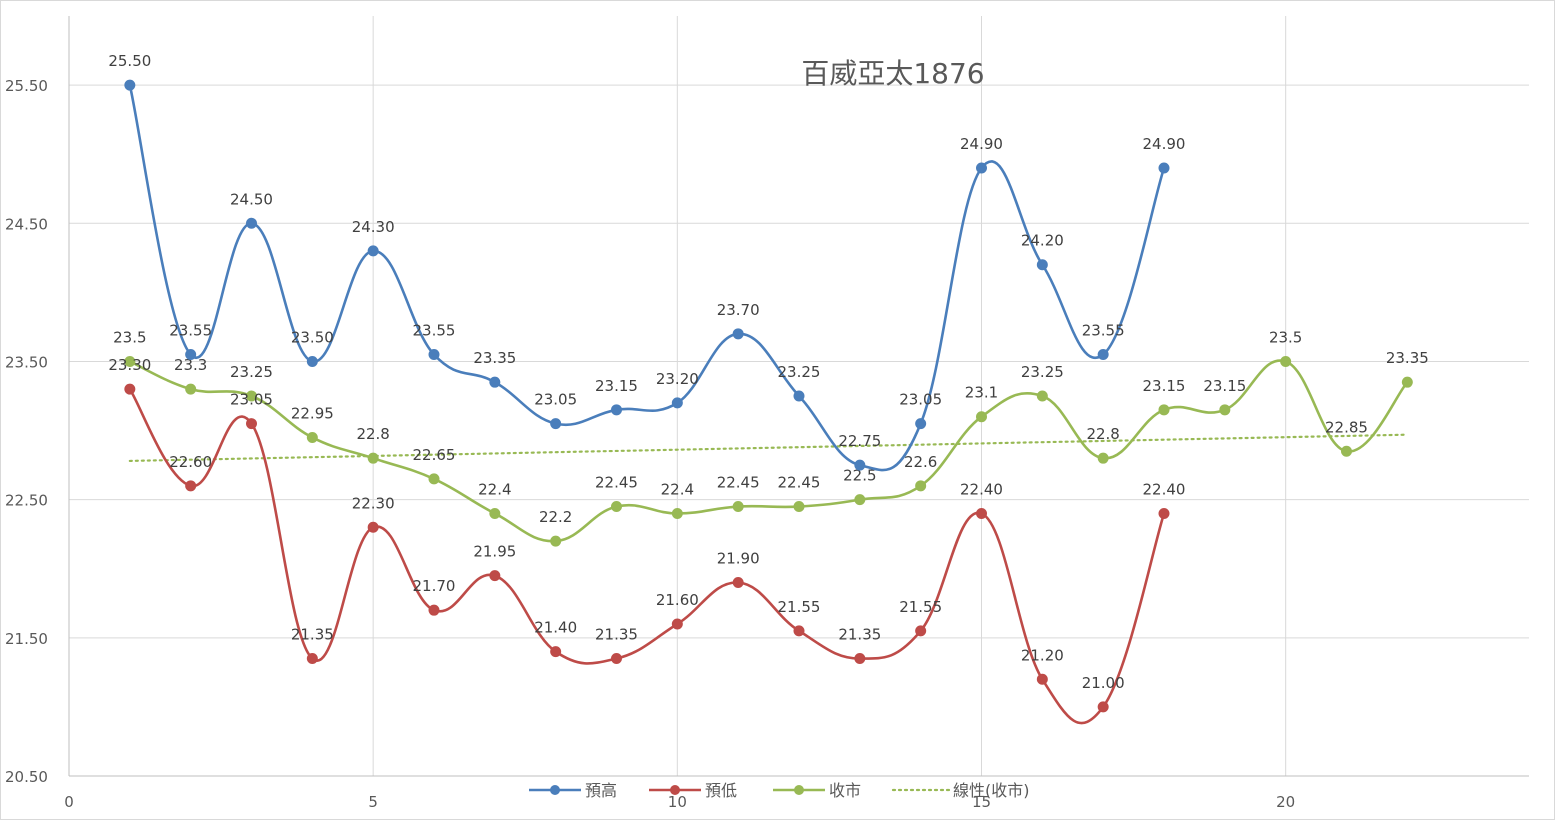  I want to click on y-tick-label: 20.50, so click(26, 777).